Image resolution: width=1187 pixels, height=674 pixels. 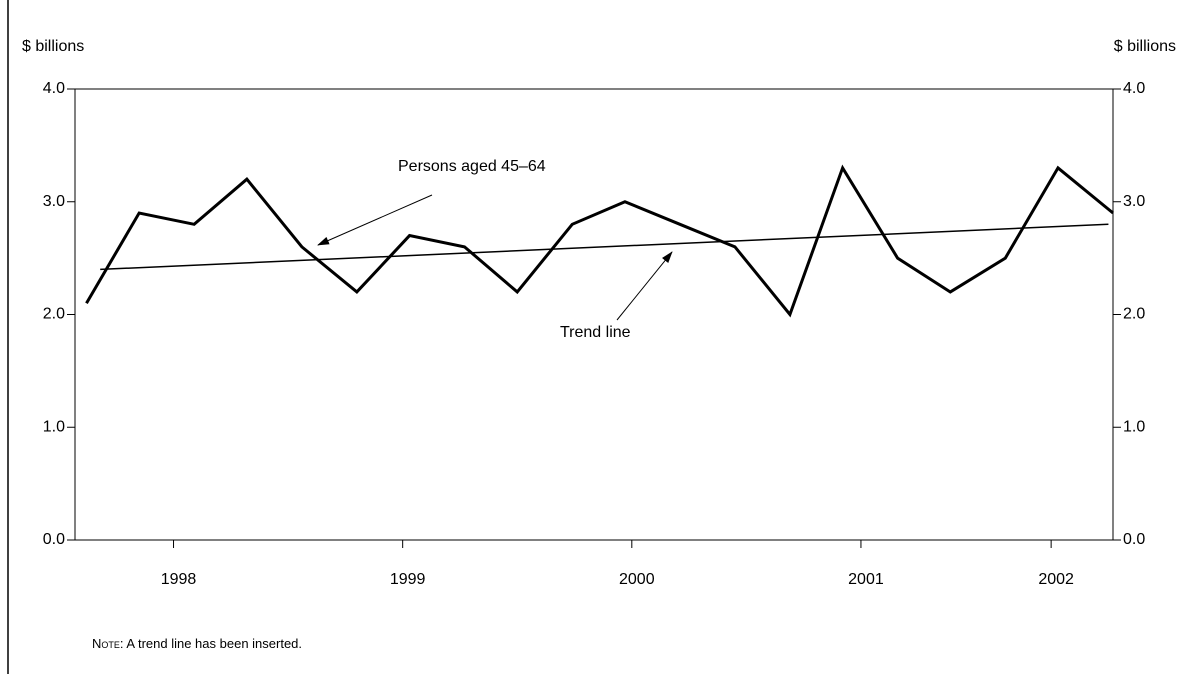 I want to click on y2-axis-label: $ billions, so click(x=1145, y=46).